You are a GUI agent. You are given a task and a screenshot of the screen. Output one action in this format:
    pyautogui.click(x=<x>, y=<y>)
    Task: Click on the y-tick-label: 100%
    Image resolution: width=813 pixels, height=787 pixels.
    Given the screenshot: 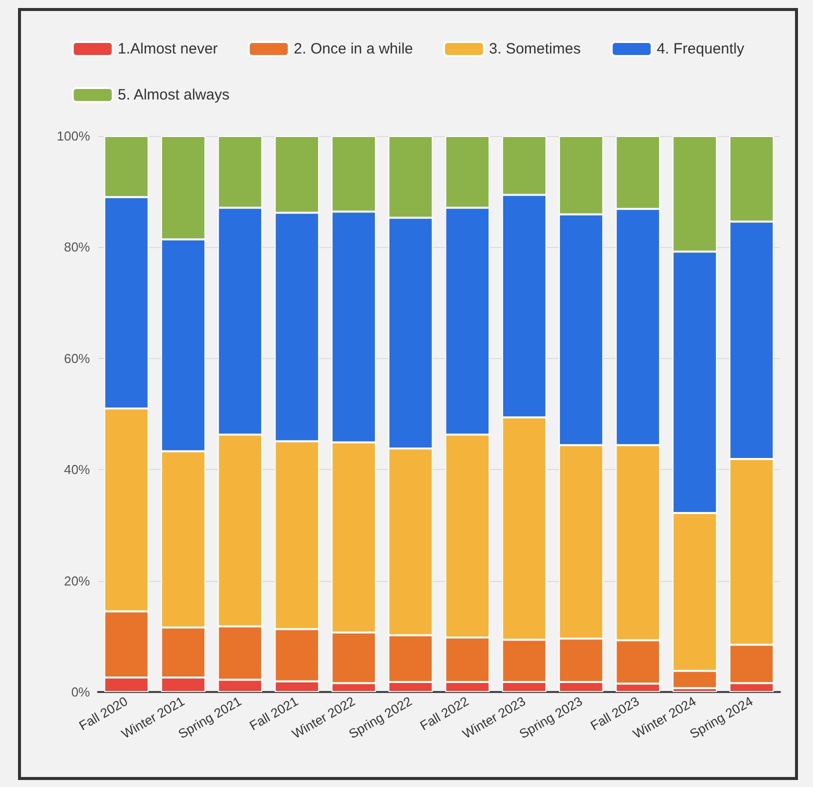 What is the action you would take?
    pyautogui.click(x=73, y=136)
    